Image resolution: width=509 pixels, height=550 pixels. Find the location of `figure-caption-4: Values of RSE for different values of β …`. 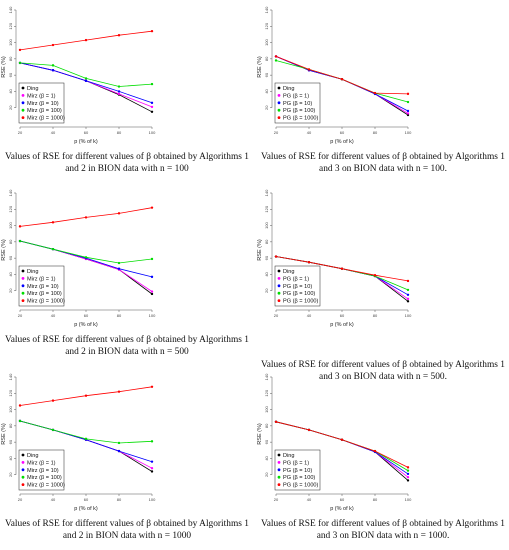

figure-caption-4: Values of RSE for different values of β … is located at coordinates (383, 371).